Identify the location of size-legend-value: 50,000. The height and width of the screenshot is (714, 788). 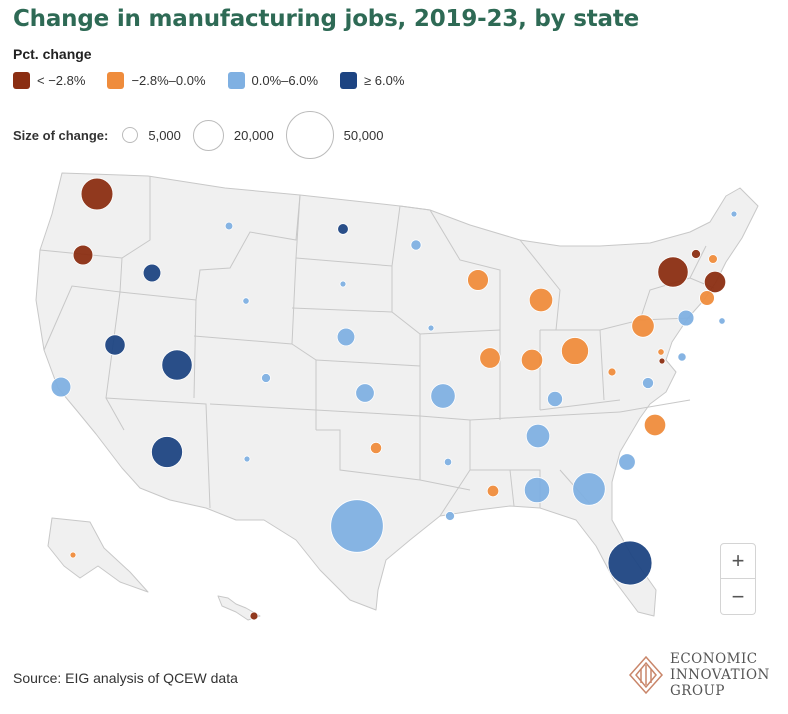
(363, 135).